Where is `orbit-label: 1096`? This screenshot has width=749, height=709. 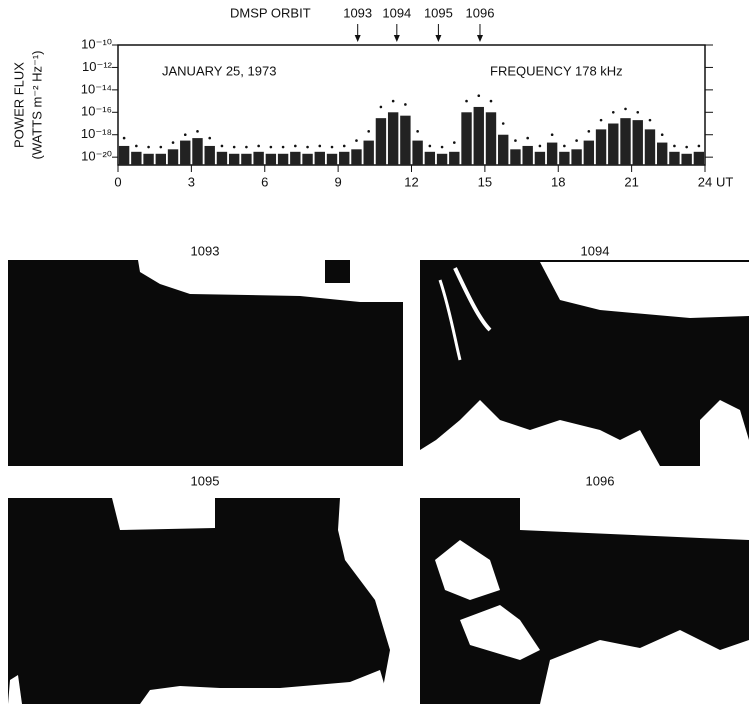
orbit-label: 1096 is located at coordinates (480, 12).